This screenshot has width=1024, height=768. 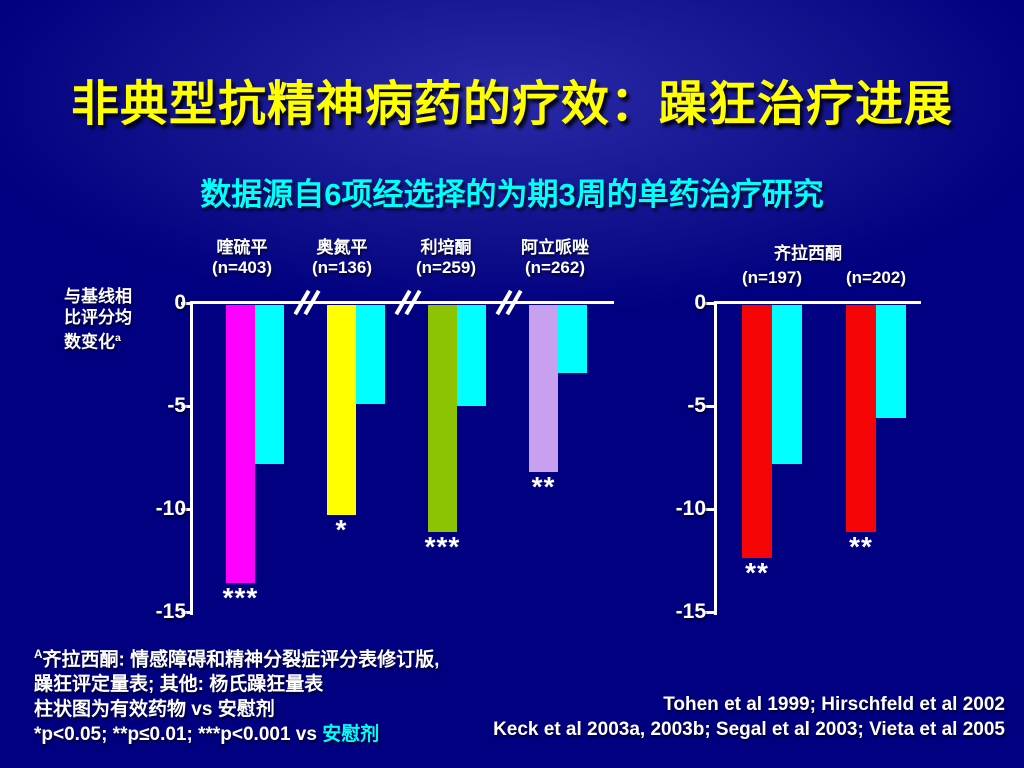 I want to click on footnote-line-4: *p<0.05; **p≤0.01; ***p<0.001 vs 安慰剂, so click(x=236, y=734).